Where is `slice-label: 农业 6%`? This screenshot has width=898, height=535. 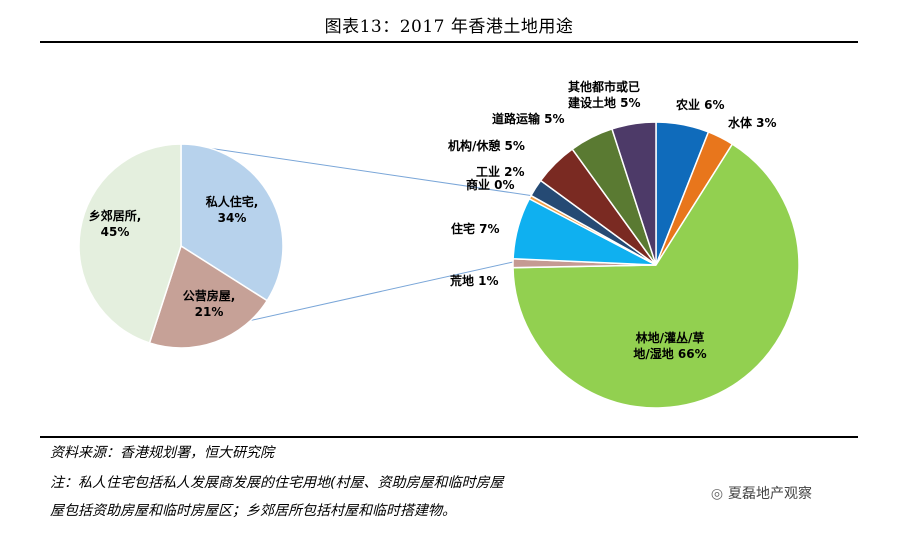 slice-label: 农业 6% is located at coordinates (700, 104).